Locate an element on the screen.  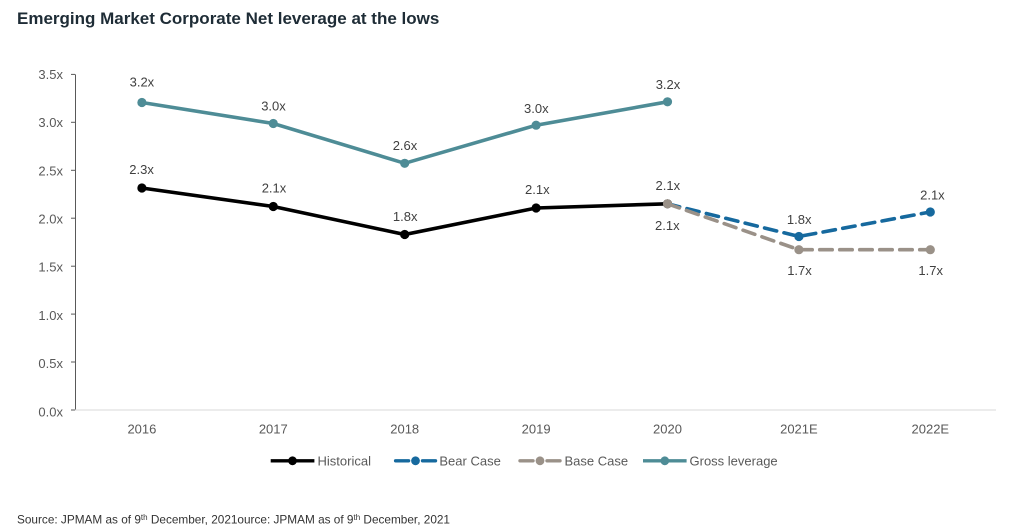
svg-text: Historical is located at coordinates (345, 460).